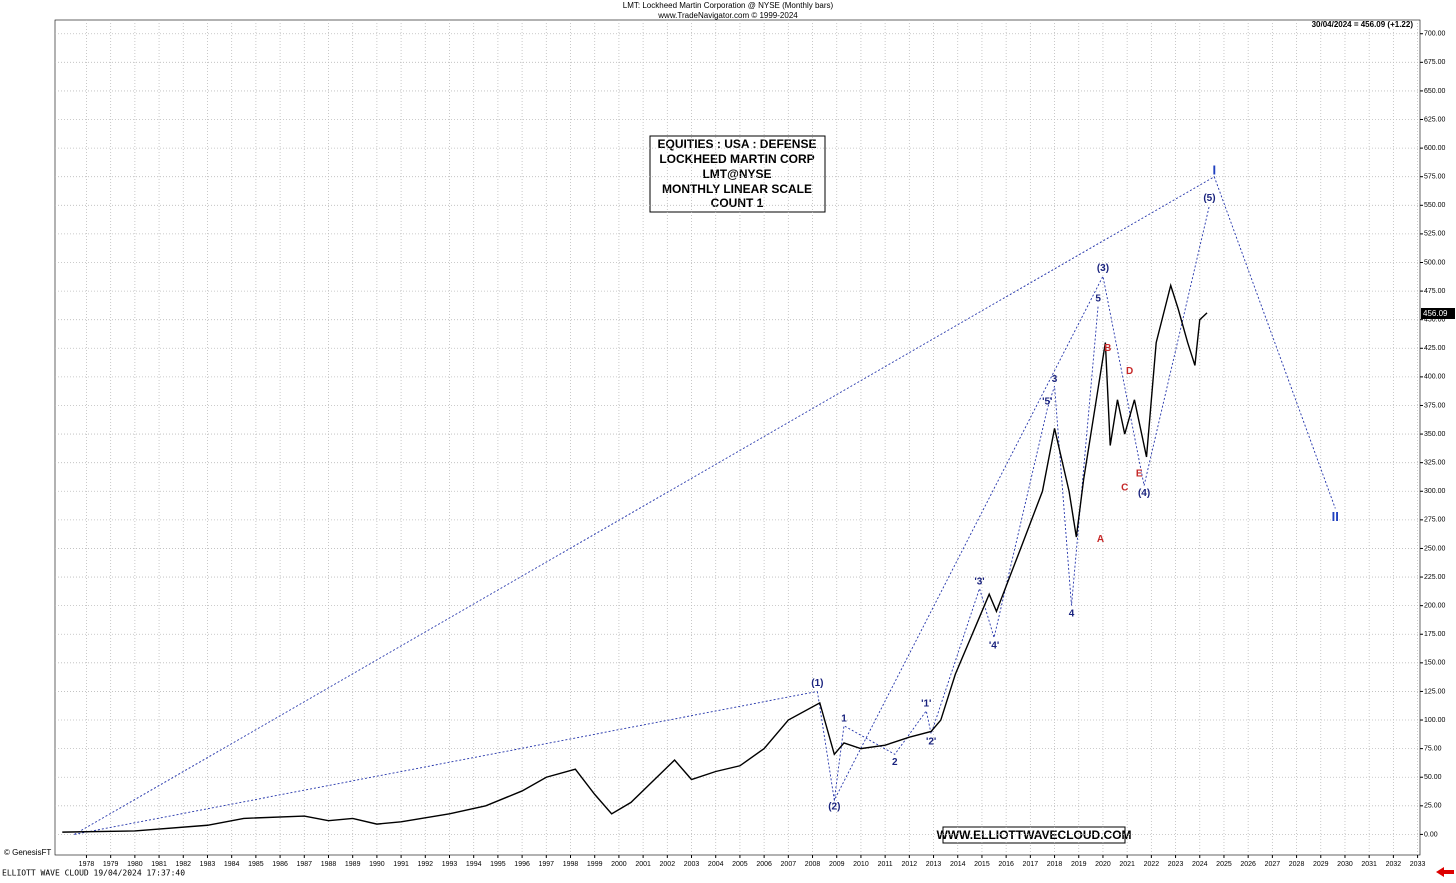 The height and width of the screenshot is (883, 1456). What do you see at coordinates (304, 864) in the screenshot?
I see `x-tick-label: 1987` at bounding box center [304, 864].